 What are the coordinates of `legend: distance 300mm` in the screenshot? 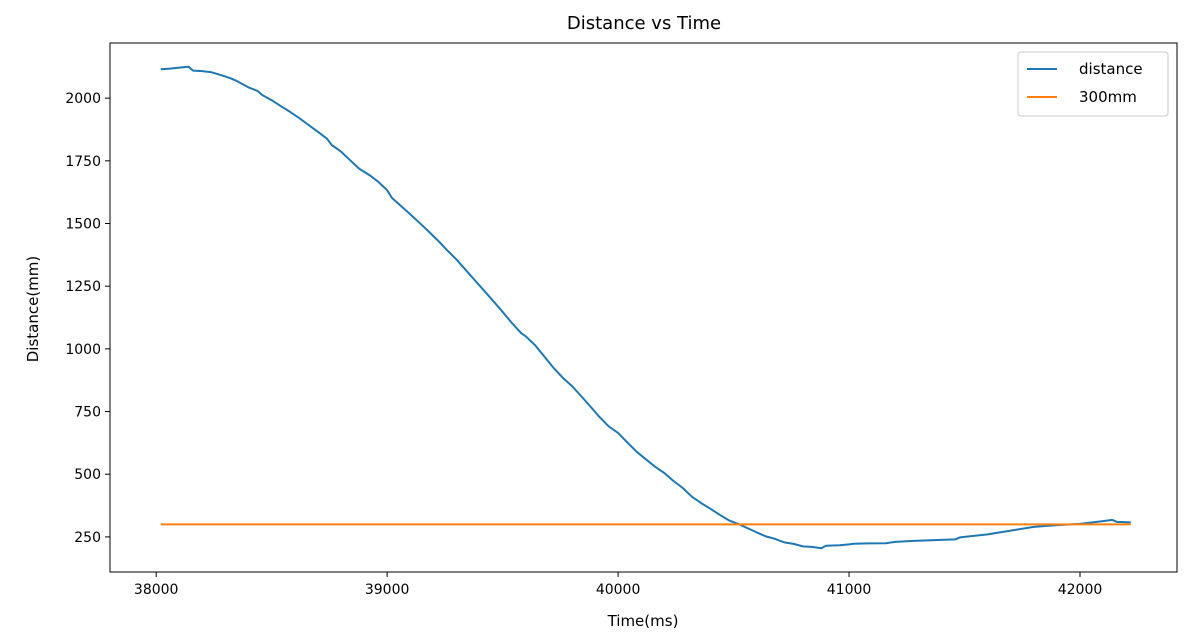 It's located at (1093, 84).